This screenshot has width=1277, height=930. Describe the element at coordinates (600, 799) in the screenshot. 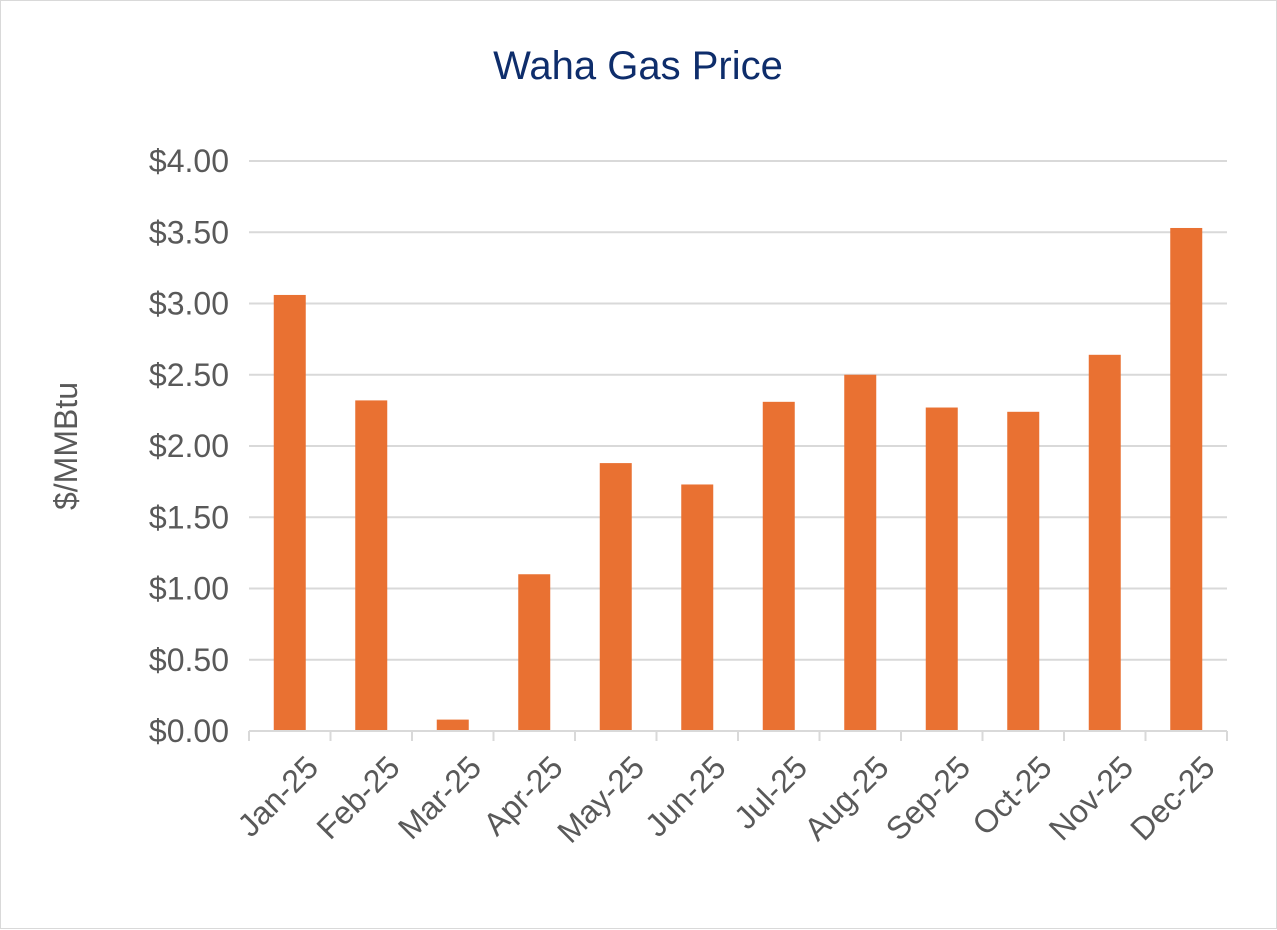

I see `x-tick-label: May-25` at that location.